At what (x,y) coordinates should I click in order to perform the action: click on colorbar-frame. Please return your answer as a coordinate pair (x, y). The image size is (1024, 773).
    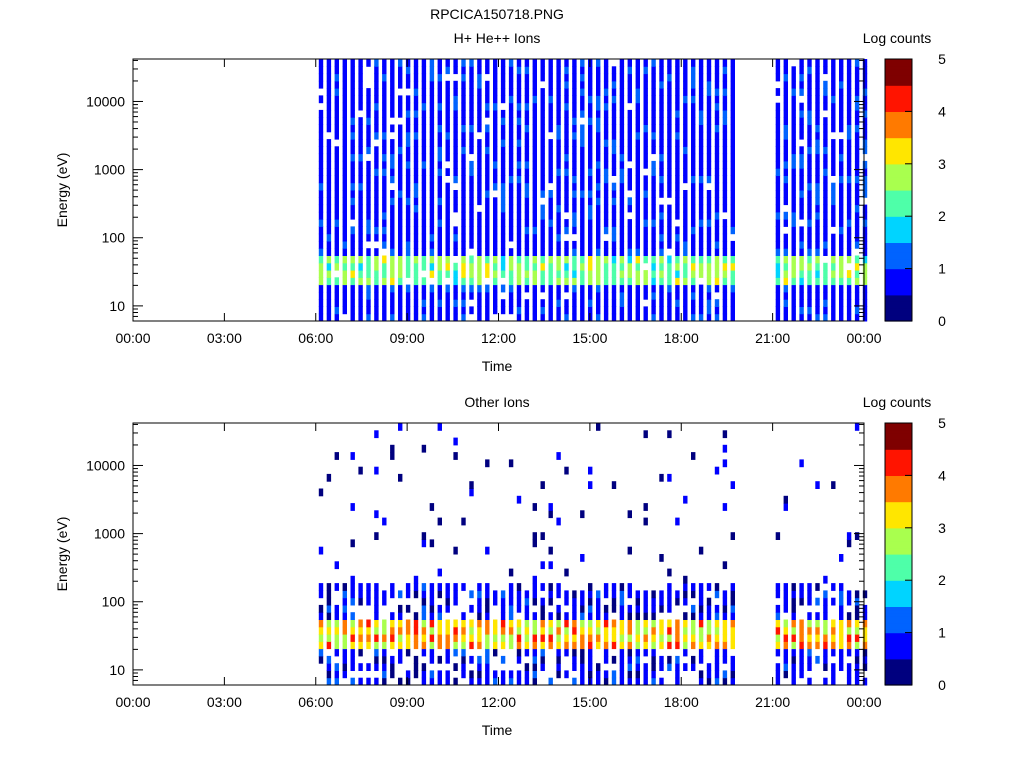
    Looking at the image, I should click on (898, 190).